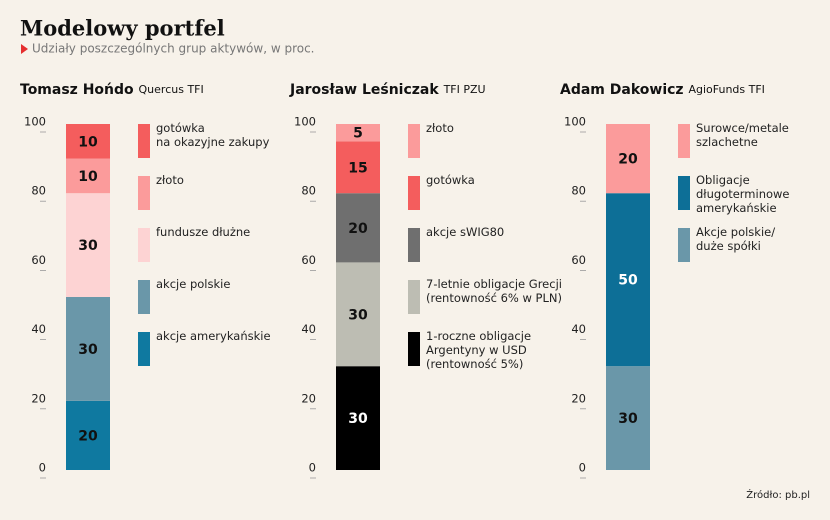  Describe the element at coordinates (743, 194) in the screenshot. I see `legend-label: Obligacje długoterminowe amerykańskie` at that location.